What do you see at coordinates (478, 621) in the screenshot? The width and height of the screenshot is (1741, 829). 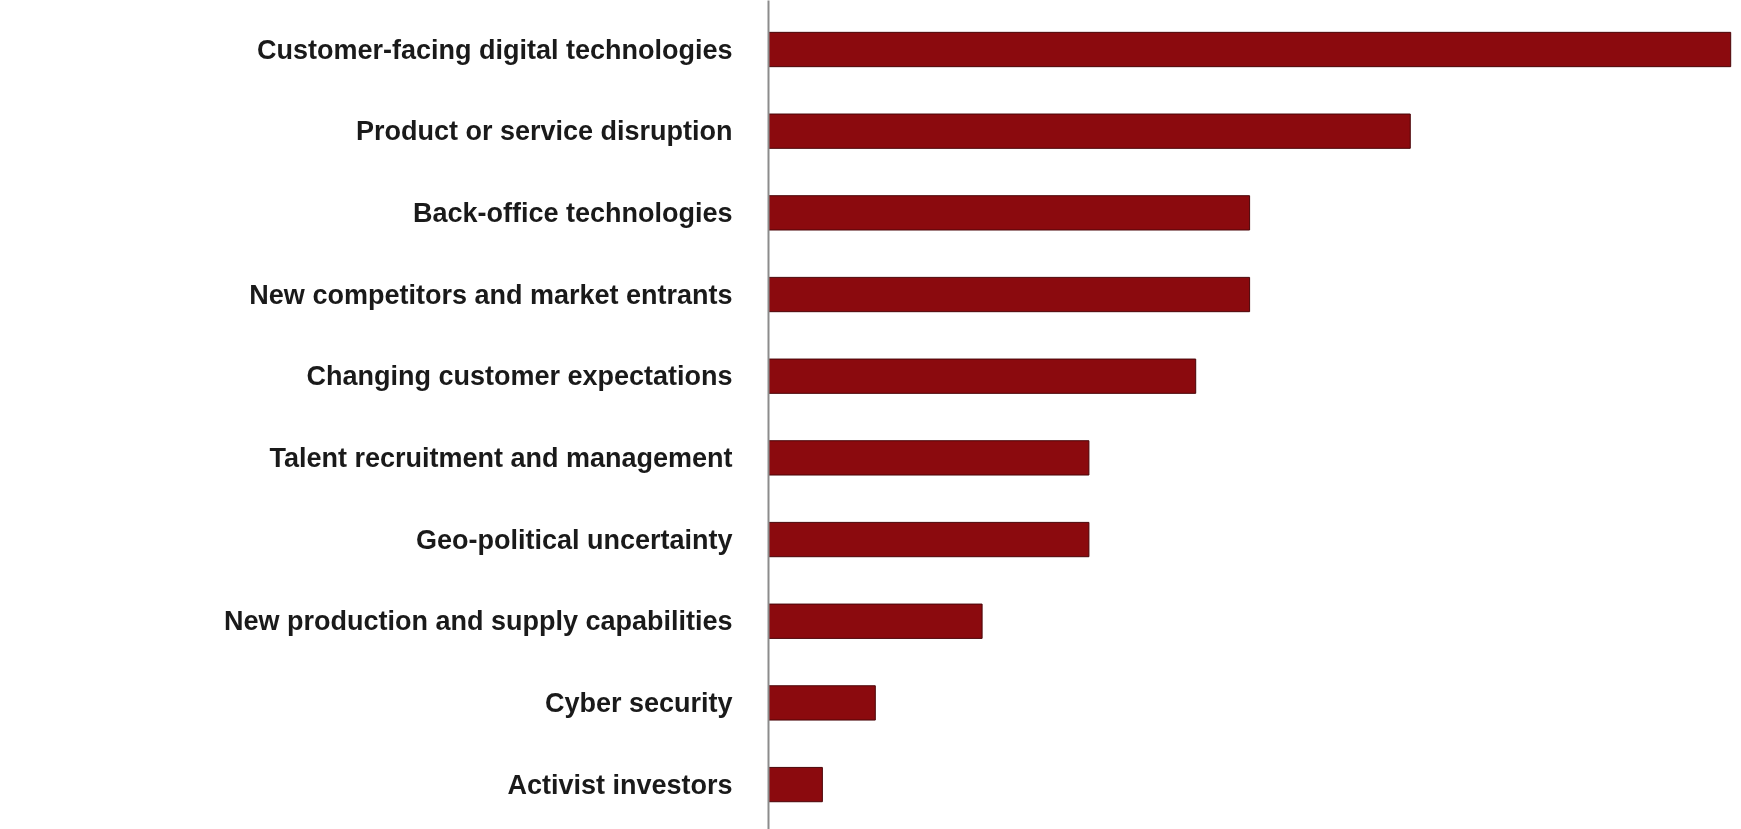 I see `y-tick-label: New production and supply capabilities` at bounding box center [478, 621].